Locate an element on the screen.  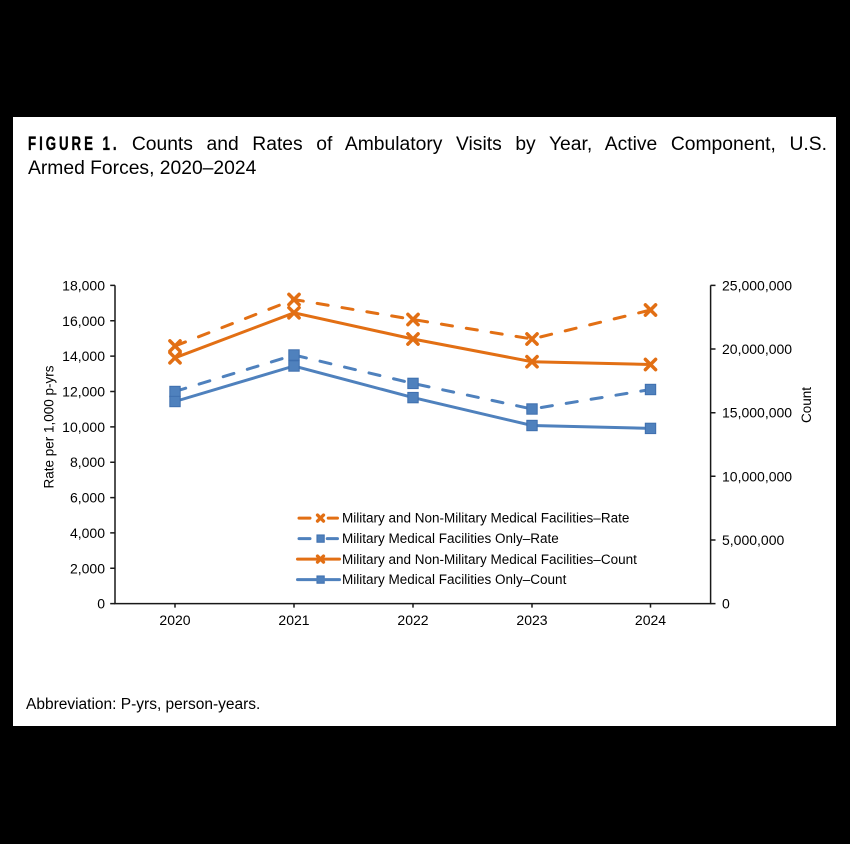
svg-text: Rate per 1,000 p-yrs is located at coordinates (49, 426).